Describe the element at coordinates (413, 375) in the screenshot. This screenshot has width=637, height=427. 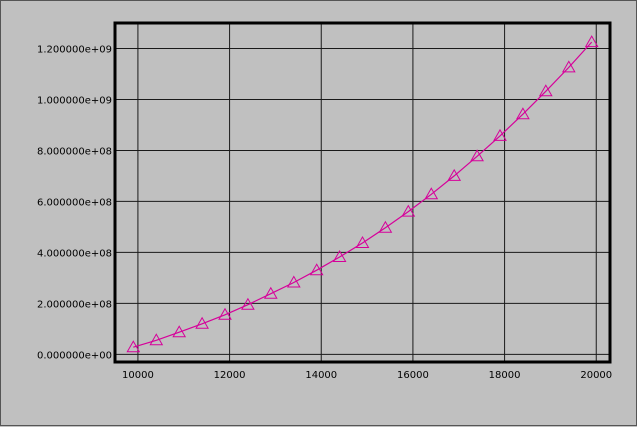
I see `x-tick-label: 16000` at that location.